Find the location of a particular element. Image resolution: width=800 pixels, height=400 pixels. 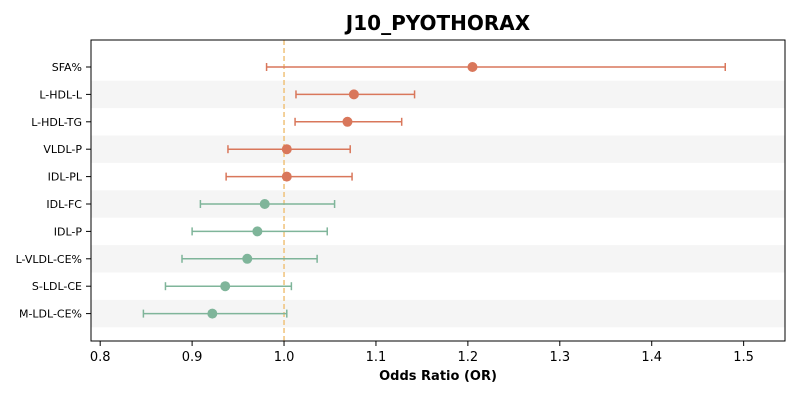

y-tick-label: SFA% is located at coordinates (67, 67).